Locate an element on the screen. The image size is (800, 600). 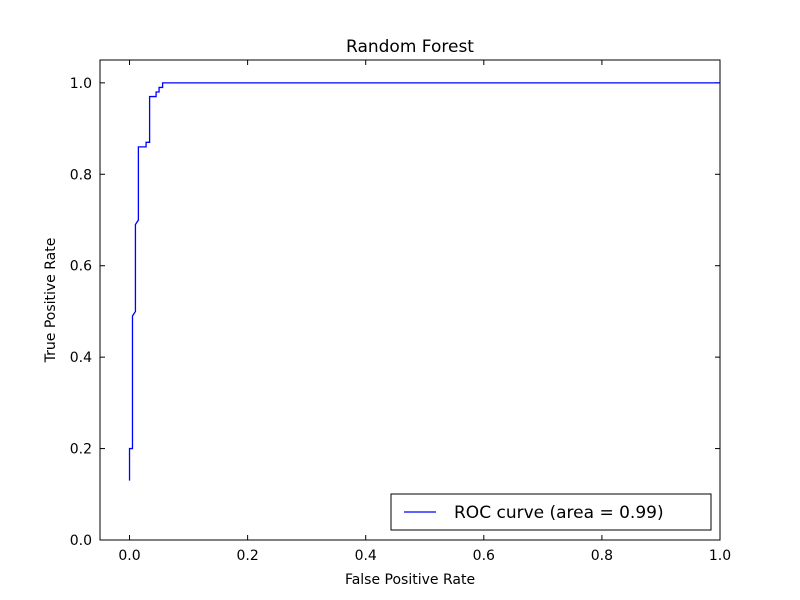
x-tick-label: 0.8 is located at coordinates (602, 556).